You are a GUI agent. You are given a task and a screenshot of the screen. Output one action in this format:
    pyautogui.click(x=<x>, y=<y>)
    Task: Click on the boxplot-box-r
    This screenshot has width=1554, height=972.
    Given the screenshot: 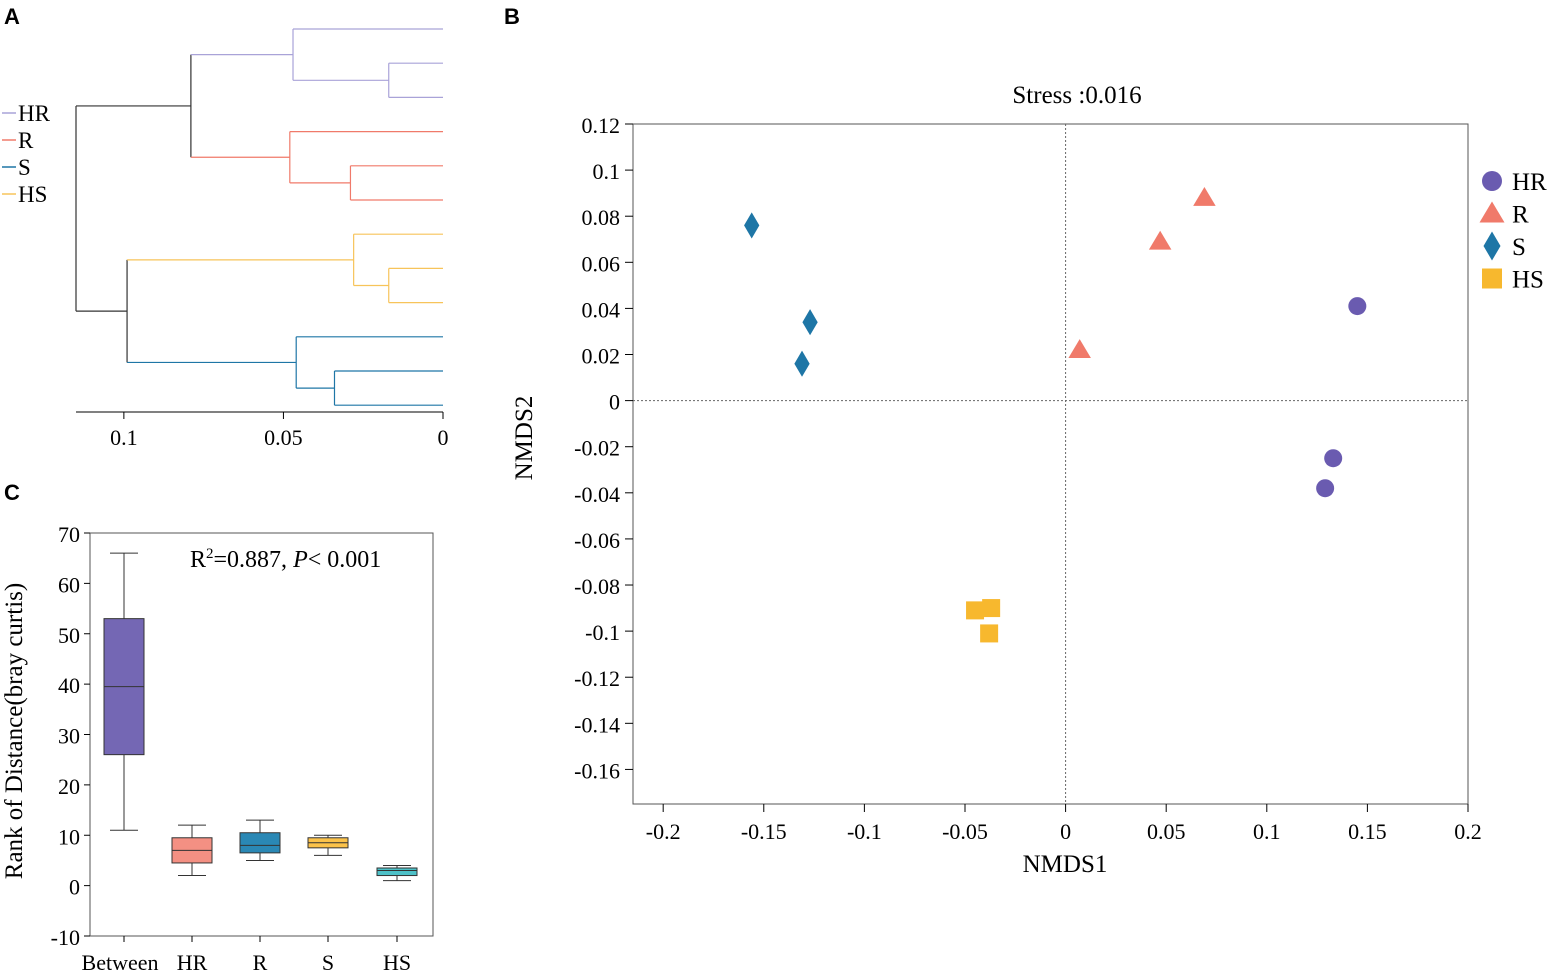 What is the action you would take?
    pyautogui.click(x=260, y=840)
    